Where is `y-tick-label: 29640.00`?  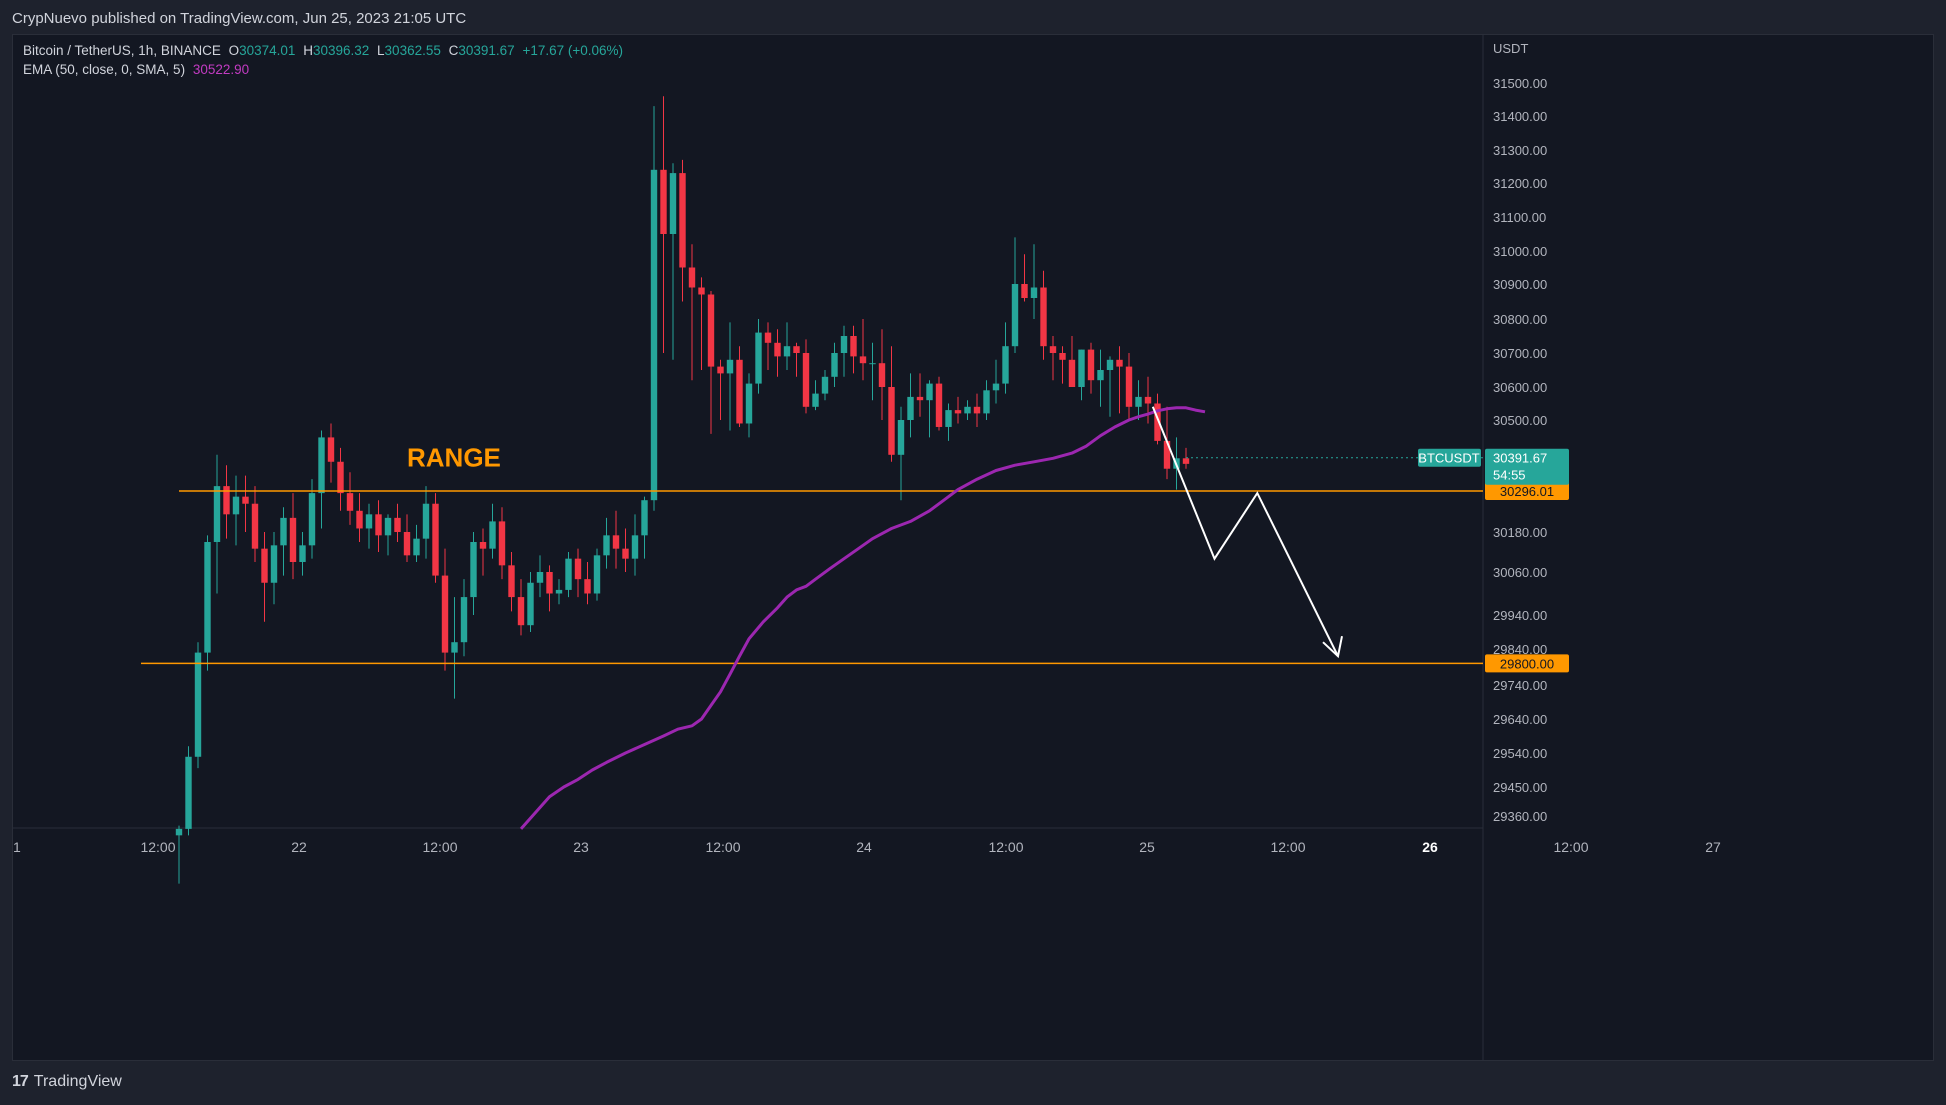
y-tick-label: 29640.00 is located at coordinates (1520, 719).